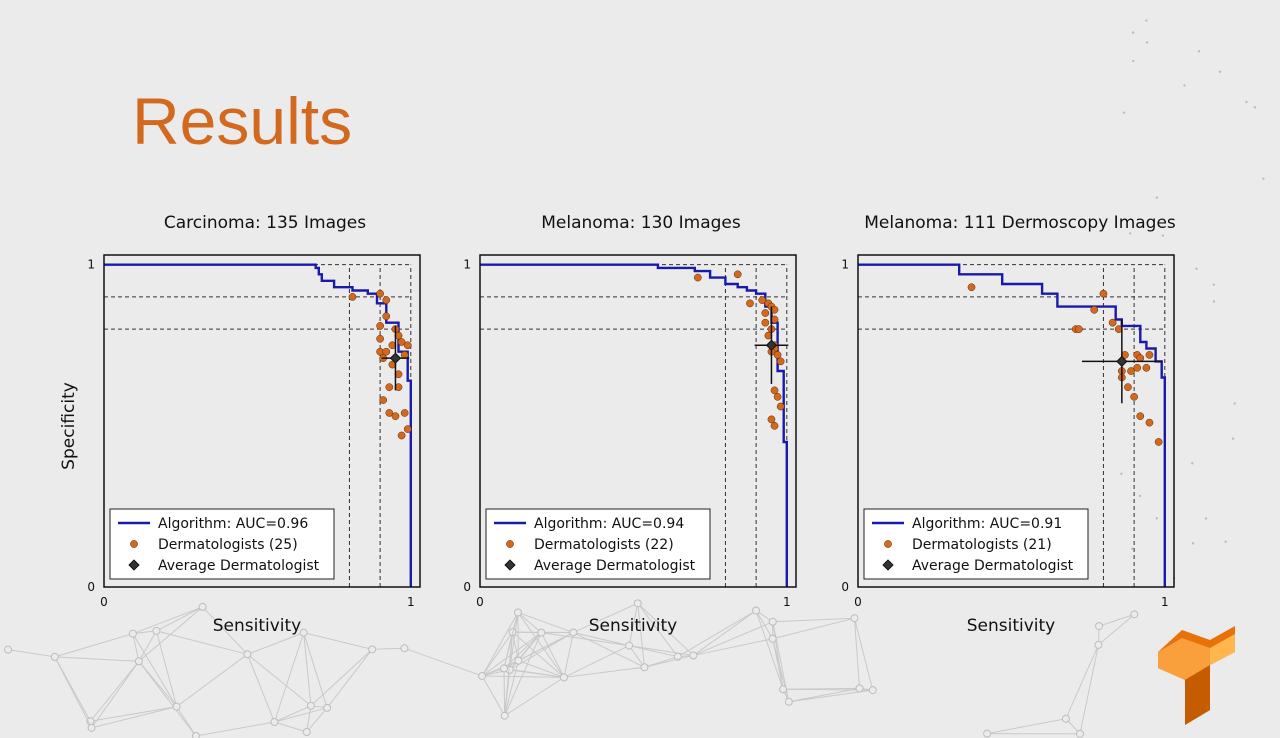 The height and width of the screenshot is (738, 1280). What do you see at coordinates (609, 524) in the screenshot?
I see `legend-algorithm-label: Algorithm: AUC=0.94` at bounding box center [609, 524].